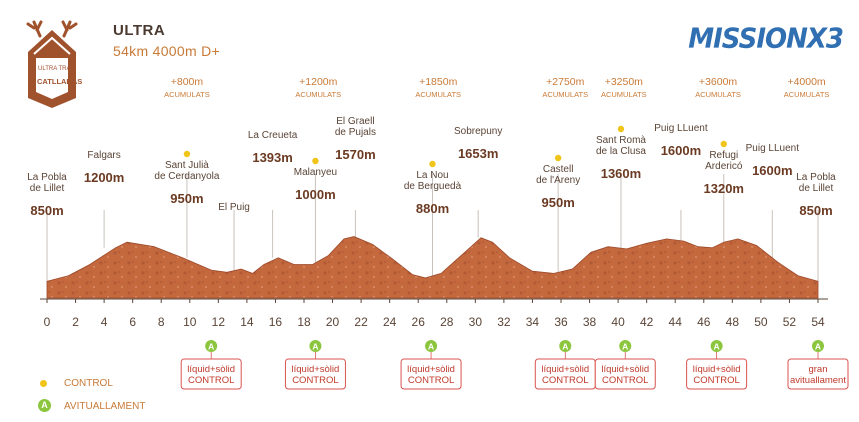  What do you see at coordinates (187, 82) in the screenshot?
I see `accumulated-value: +800m` at bounding box center [187, 82].